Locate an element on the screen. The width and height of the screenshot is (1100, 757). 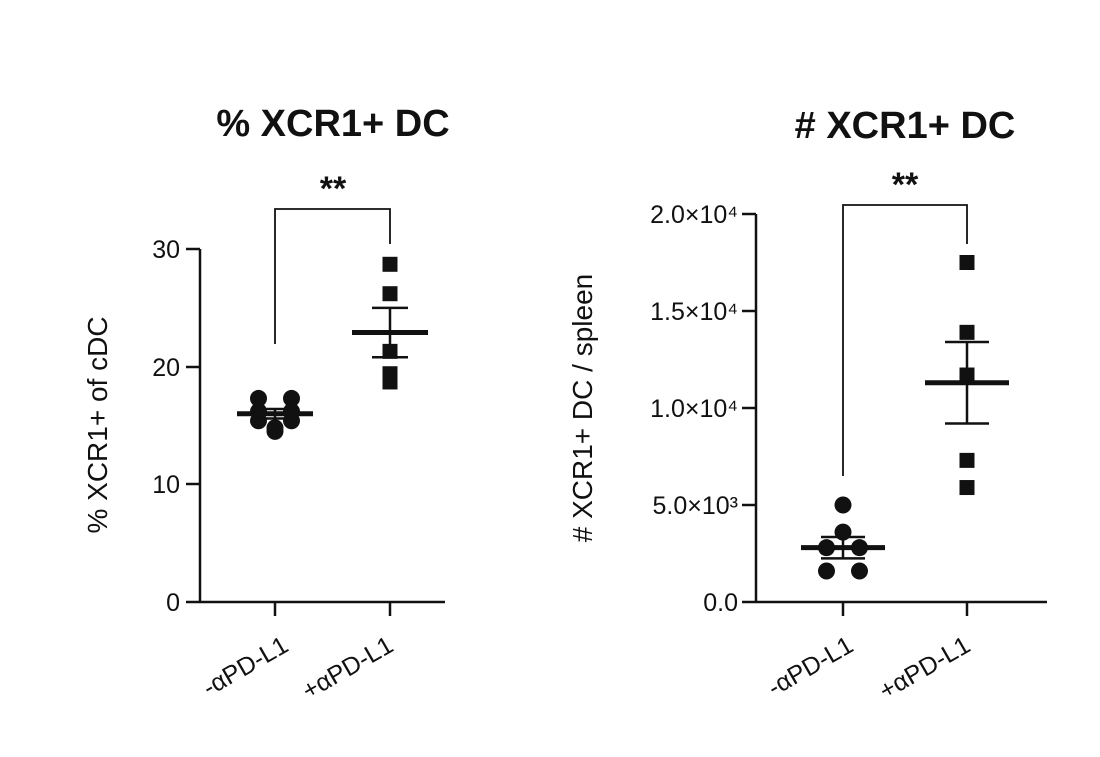
y-tick-label: 10 is located at coordinates (166, 485).